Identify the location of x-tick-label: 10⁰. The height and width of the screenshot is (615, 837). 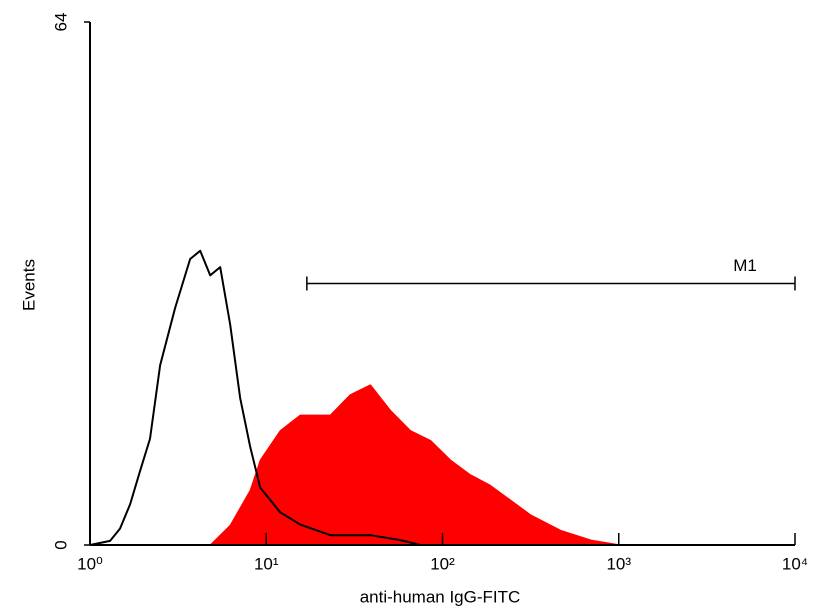
(90, 563).